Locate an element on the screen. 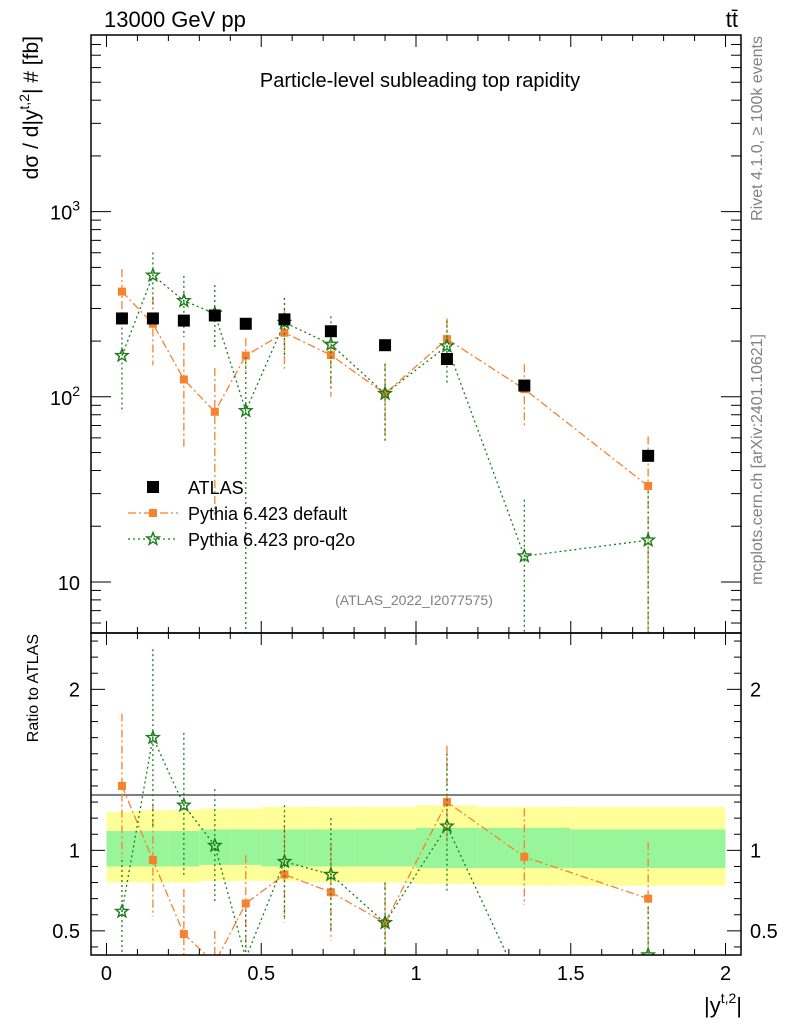 The height and width of the screenshot is (1024, 786). main-y-tick-label: 10 is located at coordinates (69, 584).